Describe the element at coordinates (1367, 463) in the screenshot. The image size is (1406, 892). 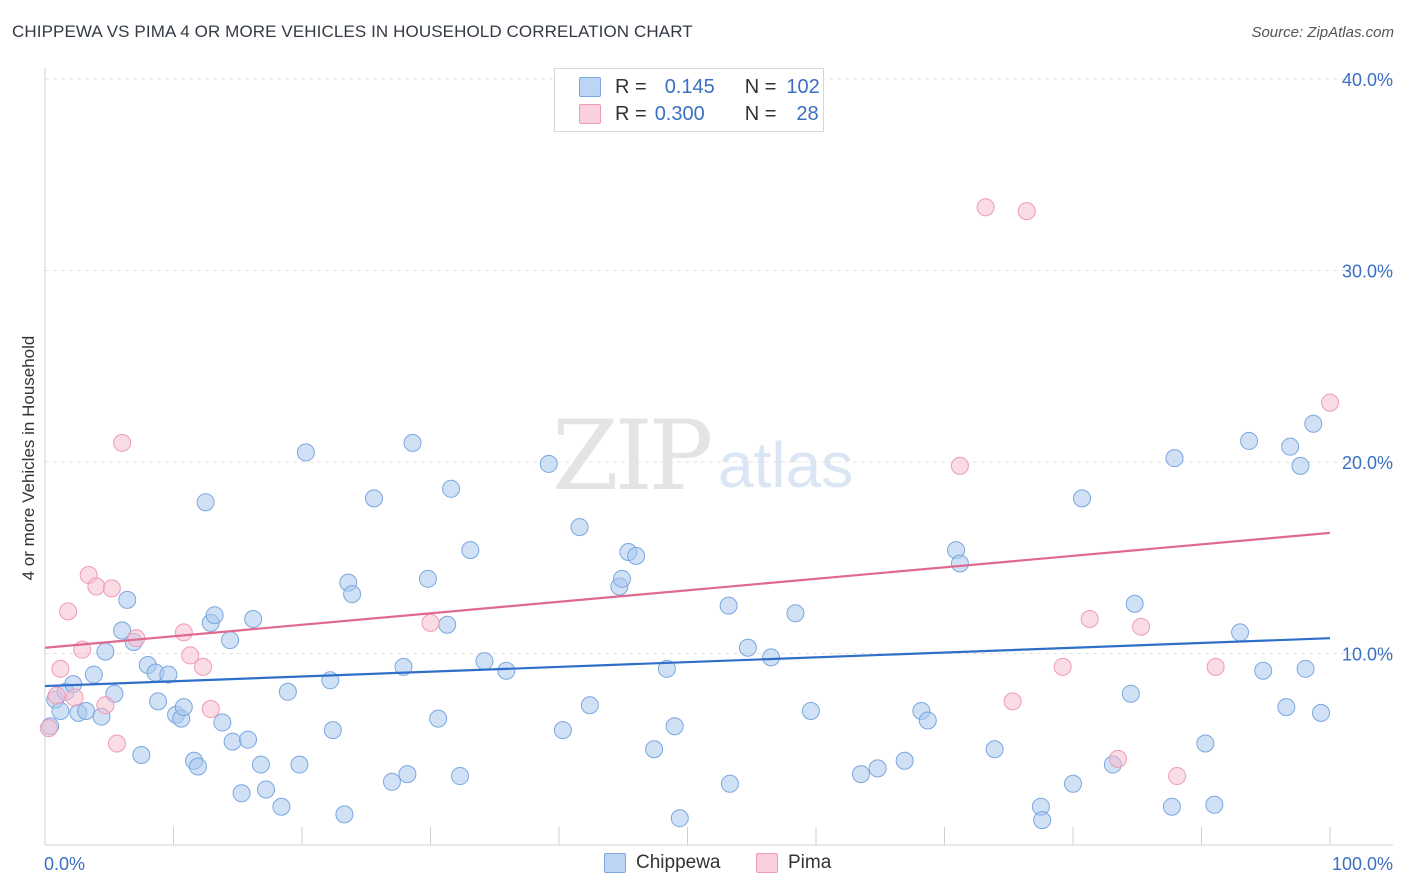
I see `y-tick-label: 20.0%` at that location.